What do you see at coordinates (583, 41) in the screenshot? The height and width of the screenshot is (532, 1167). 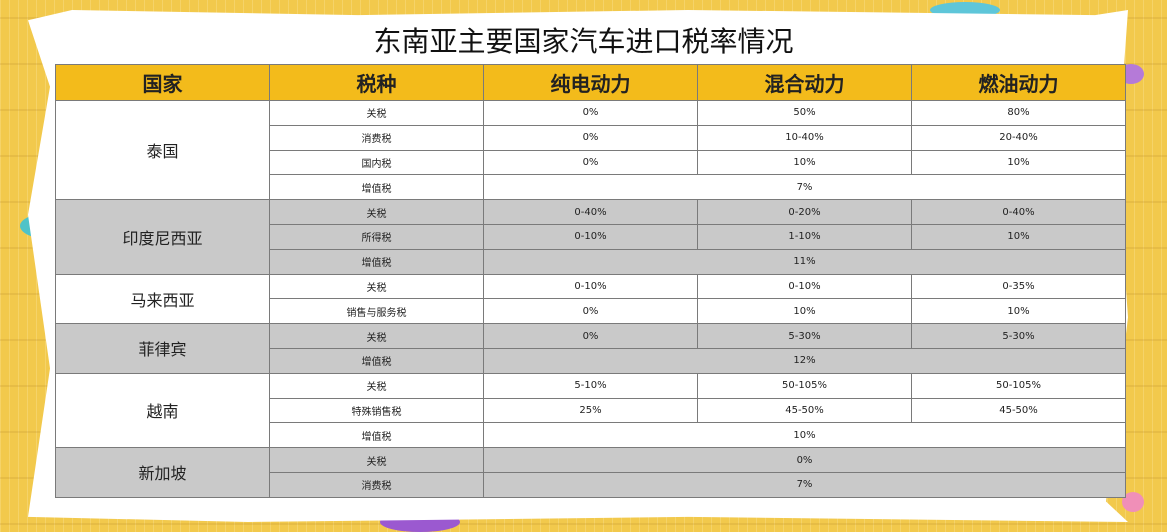 I see `page-title: 东南亚主要国家汽车进口税率情况` at bounding box center [583, 41].